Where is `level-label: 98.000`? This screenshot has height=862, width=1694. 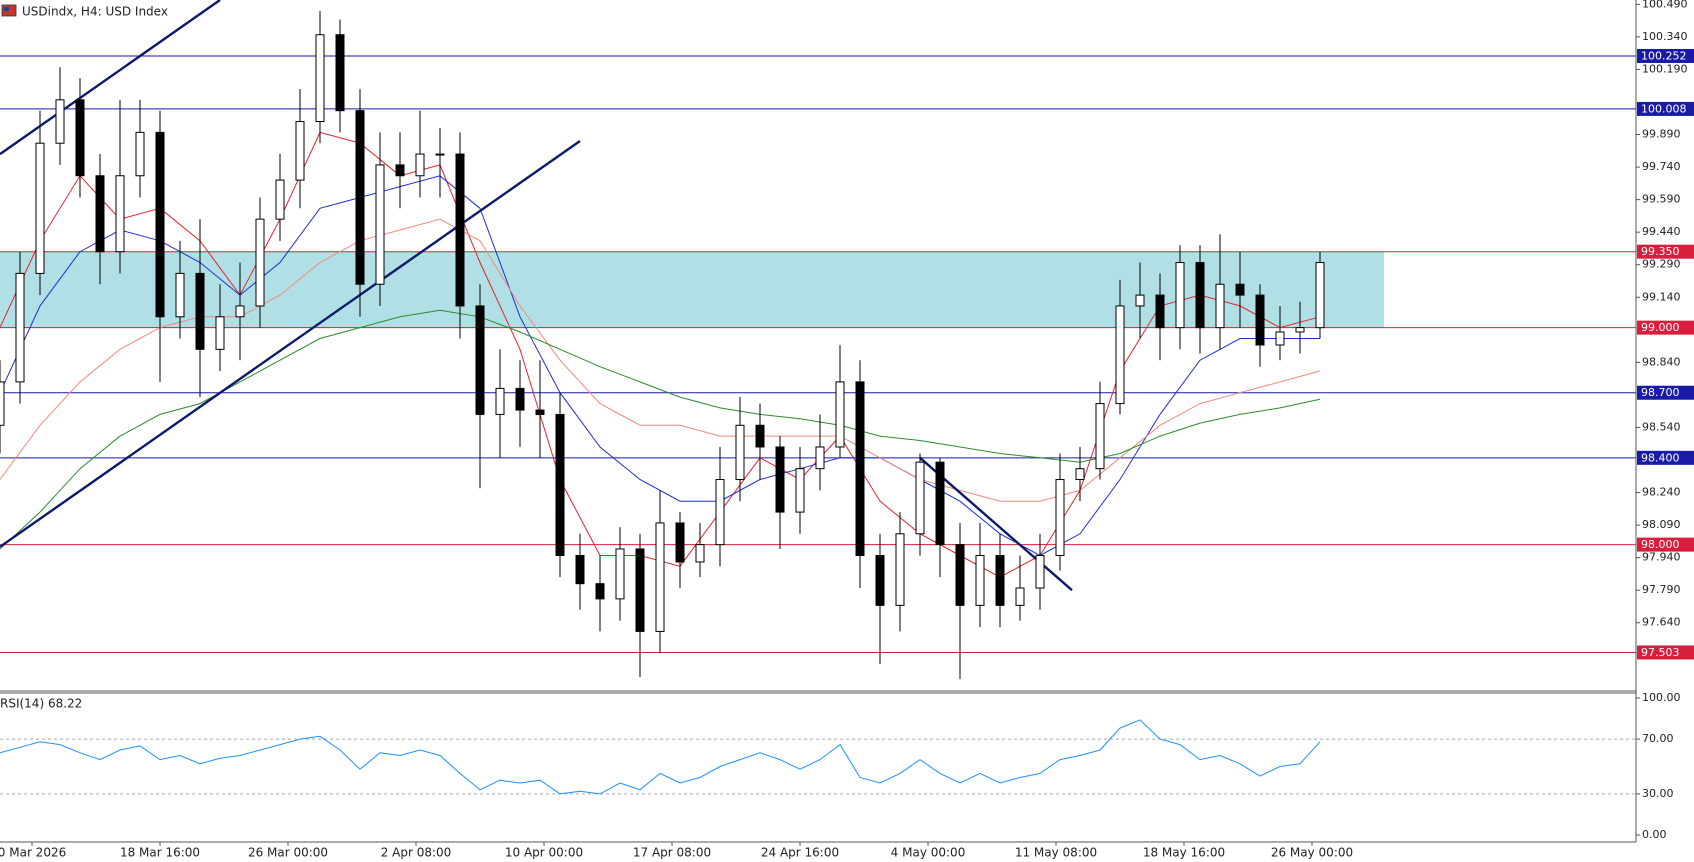 level-label: 98.000 is located at coordinates (1660, 544).